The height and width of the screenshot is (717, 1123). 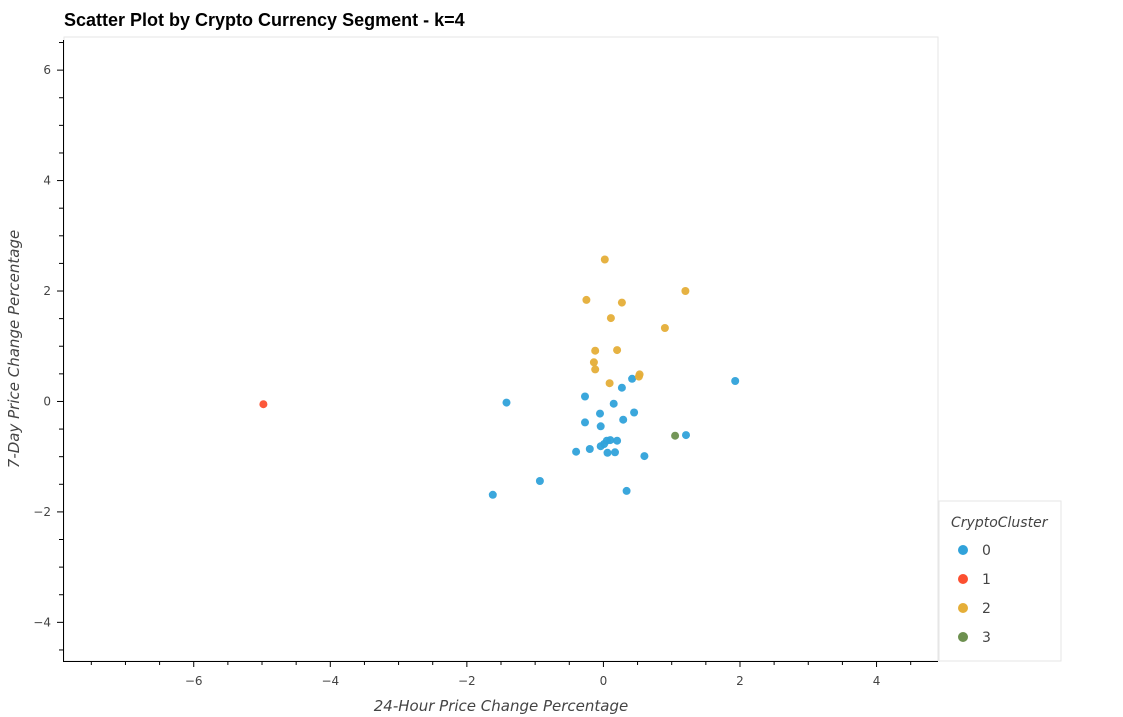 I want to click on x-tick-label: −4, so click(x=330, y=681).